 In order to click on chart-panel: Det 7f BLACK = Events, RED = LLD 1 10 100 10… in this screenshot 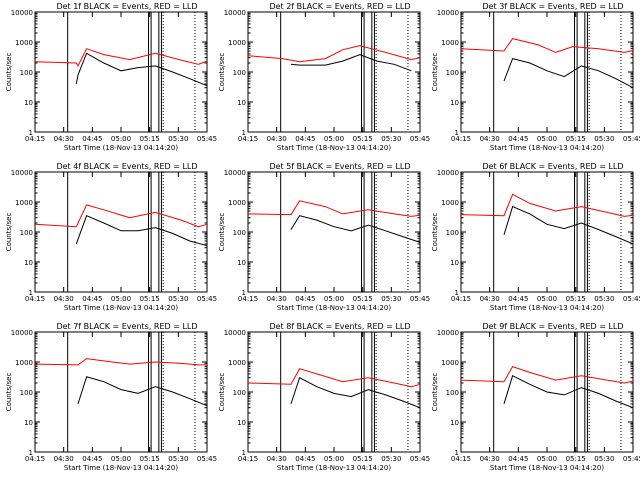, I will do `click(111, 397)`.